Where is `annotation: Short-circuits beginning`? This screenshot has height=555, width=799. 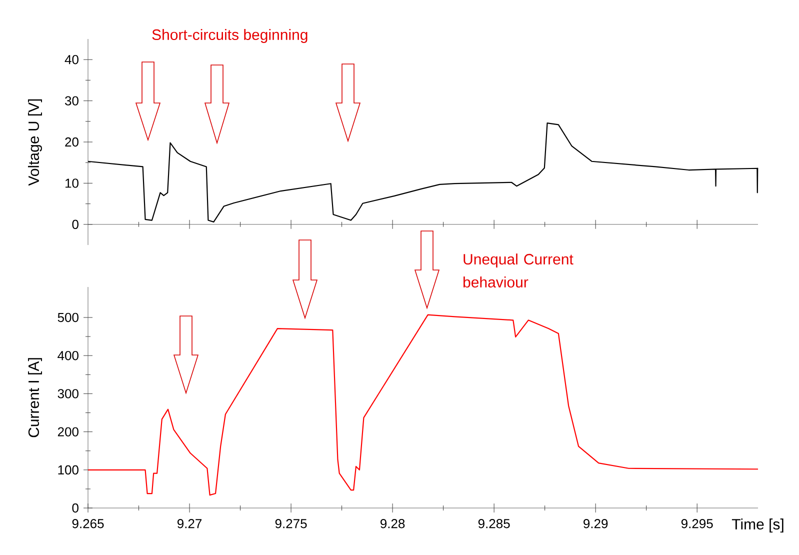 annotation: Short-circuits beginning is located at coordinates (230, 36).